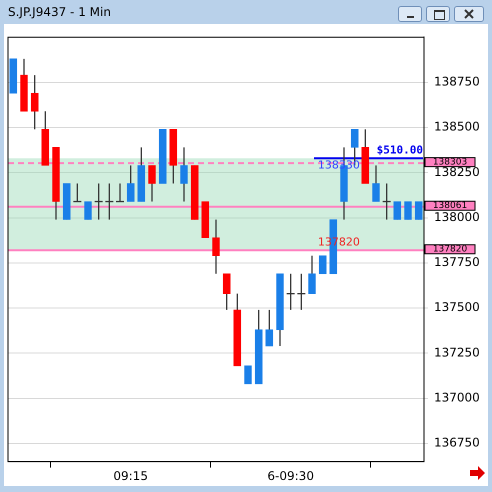 This screenshot has height=492, width=492. I want to click on ref-line-label: 138303, so click(450, 162).